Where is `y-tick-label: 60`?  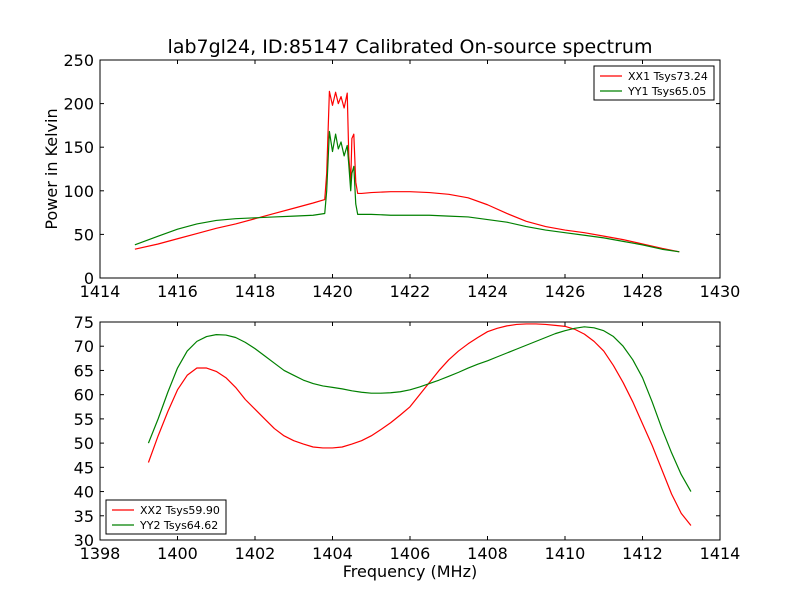
y-tick-label: 60 is located at coordinates (84, 395).